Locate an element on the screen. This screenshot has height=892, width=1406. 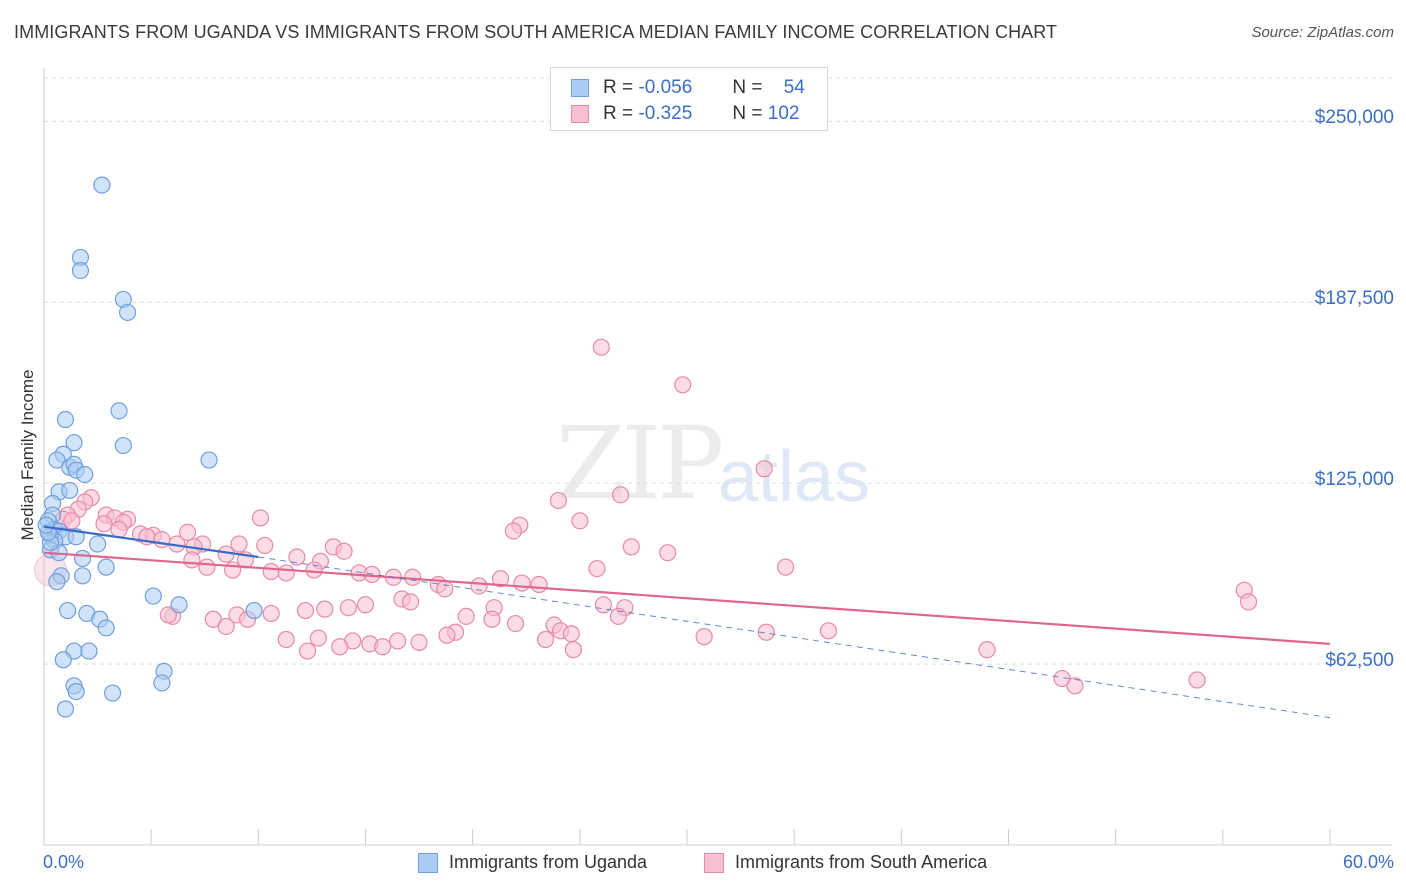
uganda-trend-line is located at coordinates (151, 542).